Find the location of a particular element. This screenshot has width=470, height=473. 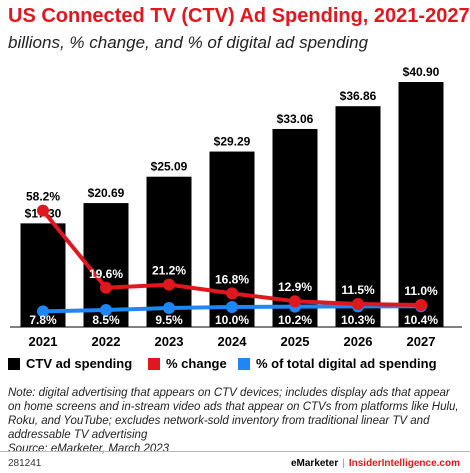

chart-id: 281241 is located at coordinates (25, 463).